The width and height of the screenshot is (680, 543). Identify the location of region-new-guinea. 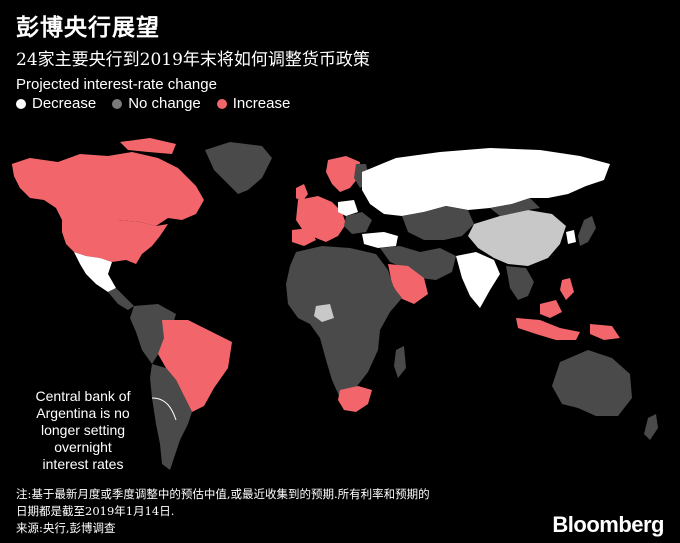
(605, 332).